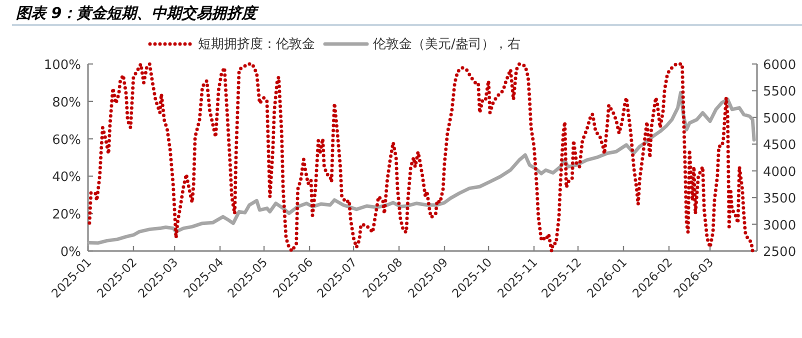 The image size is (802, 338). Describe the element at coordinates (779, 252) in the screenshot. I see `y2-tick-label: 2500` at that location.